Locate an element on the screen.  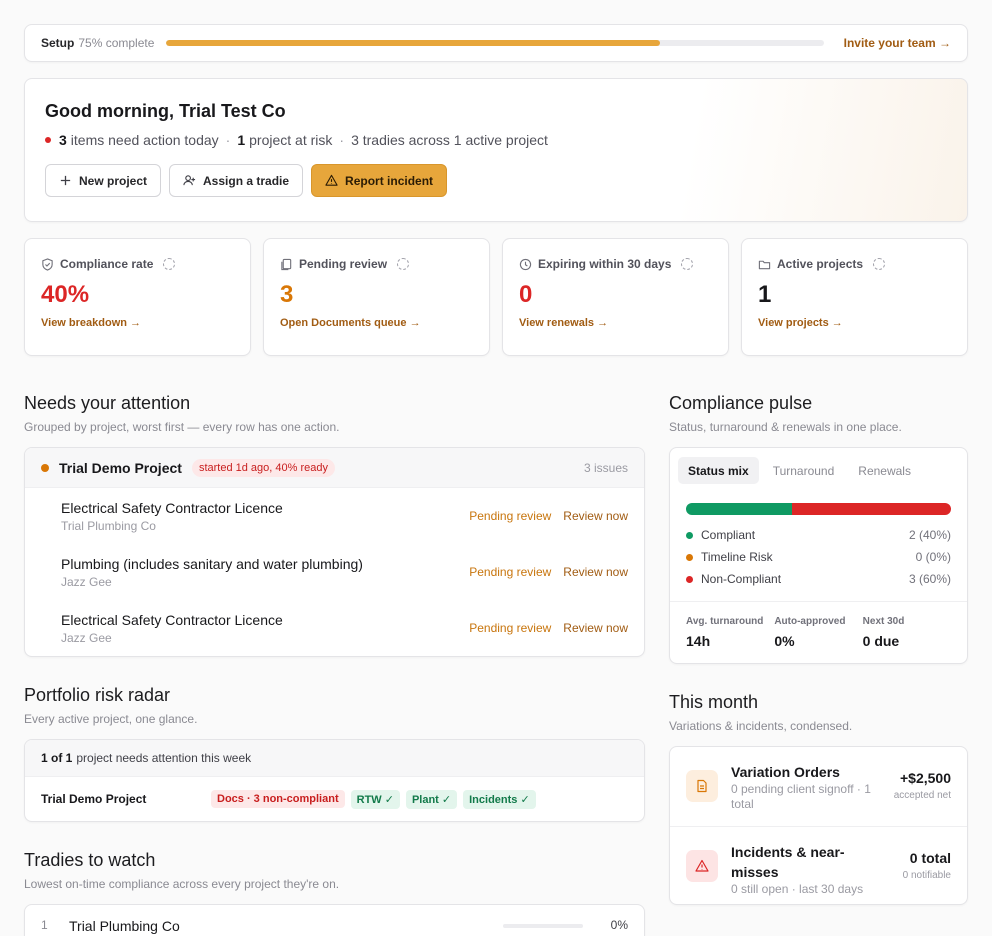
warning-icon is located at coordinates (702, 866).